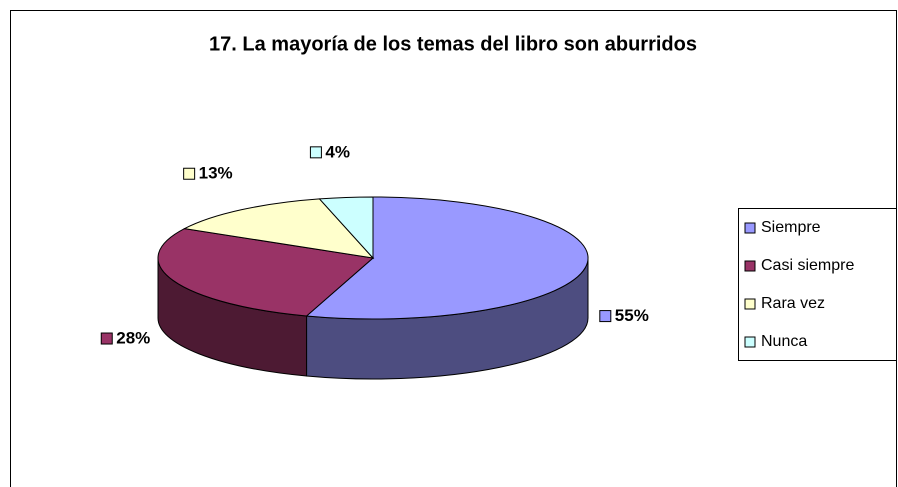 Image resolution: width=898 pixels, height=487 pixels. Describe the element at coordinates (216, 173) in the screenshot. I see `data-label: 13%` at that location.